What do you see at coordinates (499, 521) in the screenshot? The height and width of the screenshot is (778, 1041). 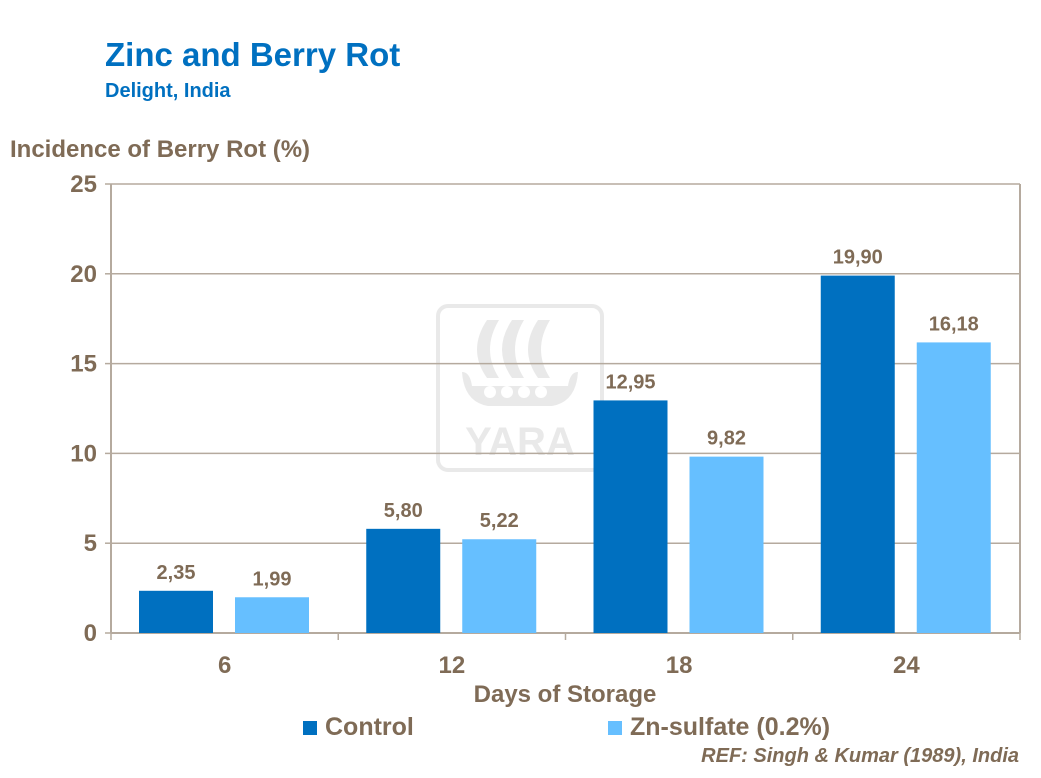 I see `data-label: 5,22` at bounding box center [499, 521].